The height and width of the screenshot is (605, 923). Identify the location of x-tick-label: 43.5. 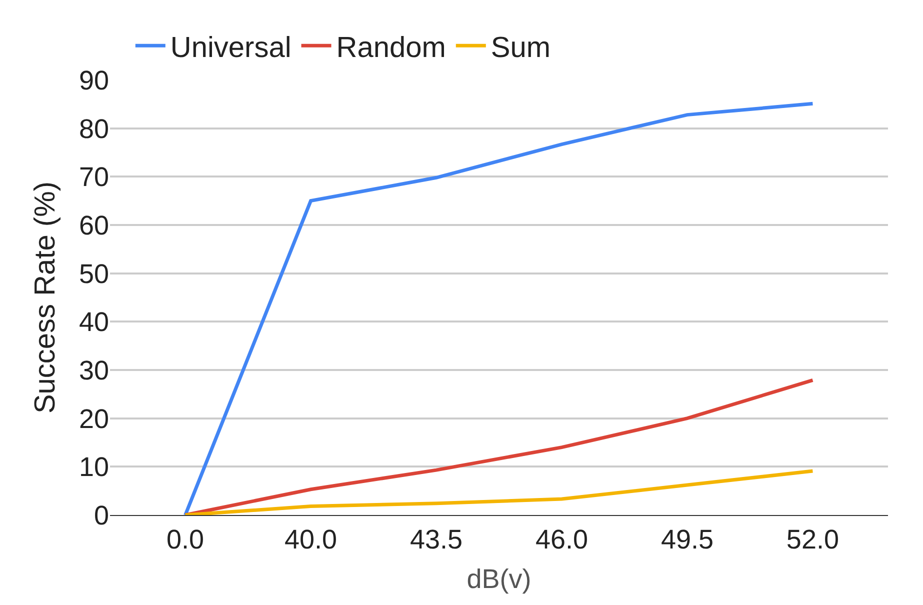
(436, 539).